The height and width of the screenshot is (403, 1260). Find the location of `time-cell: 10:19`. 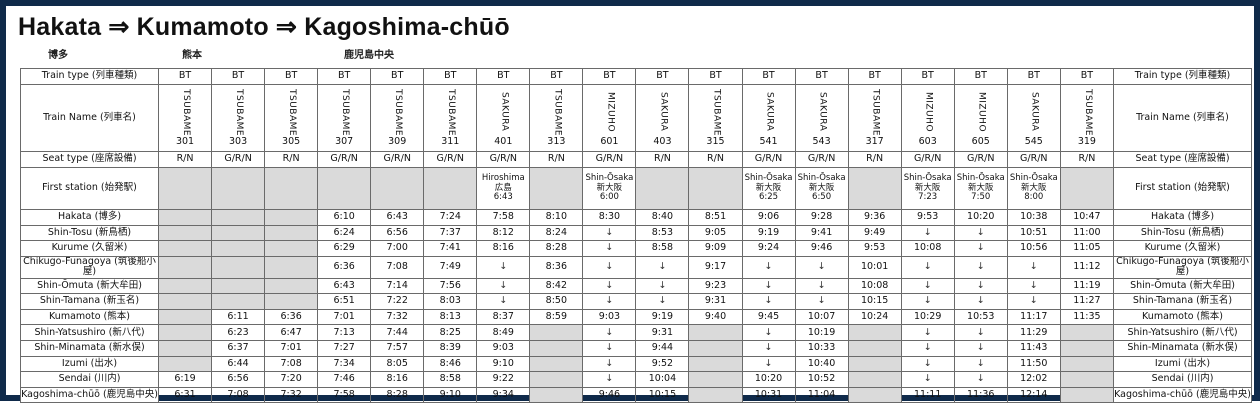

time-cell: 10:19 is located at coordinates (821, 333).